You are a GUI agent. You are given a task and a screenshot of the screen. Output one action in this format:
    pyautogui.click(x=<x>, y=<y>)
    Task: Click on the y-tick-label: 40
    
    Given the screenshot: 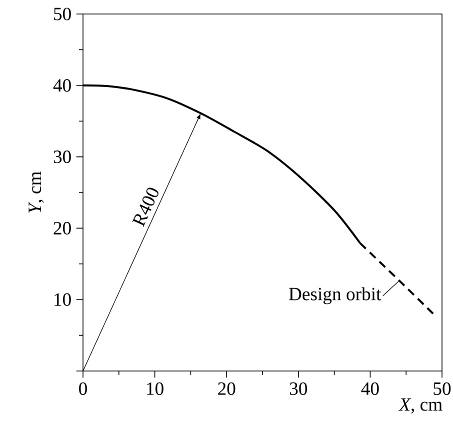 What is the action you would take?
    pyautogui.click(x=62, y=85)
    